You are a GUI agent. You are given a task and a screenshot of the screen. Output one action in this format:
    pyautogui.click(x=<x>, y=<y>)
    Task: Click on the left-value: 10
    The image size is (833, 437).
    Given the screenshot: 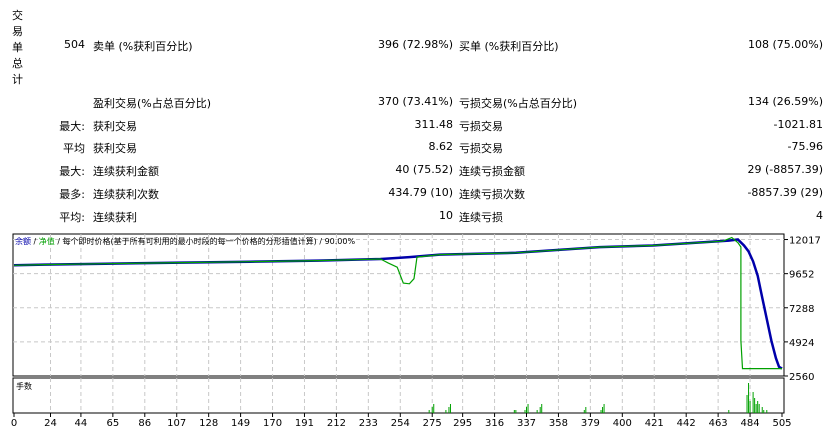 What is the action you would take?
    pyautogui.click(x=446, y=215)
    